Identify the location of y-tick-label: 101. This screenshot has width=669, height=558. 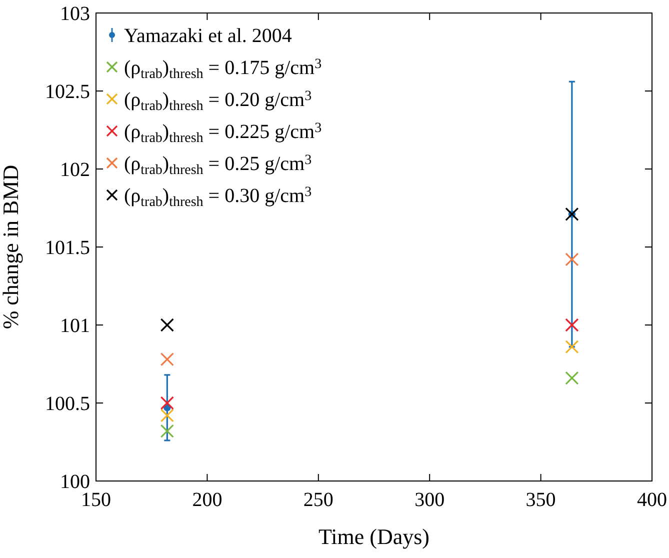
(75, 326).